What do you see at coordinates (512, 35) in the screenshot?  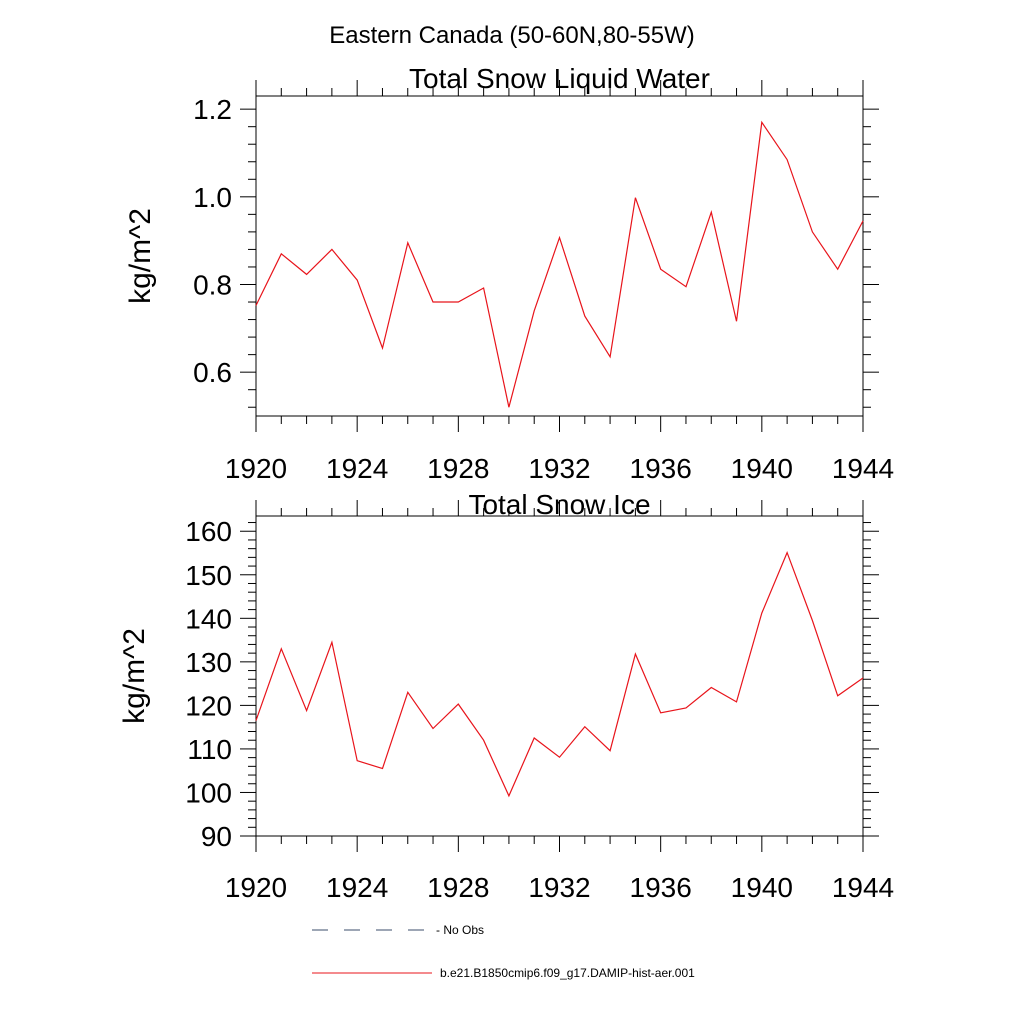 I see `figure-title: Eastern Canada (50-60N,80-55W)` at bounding box center [512, 35].